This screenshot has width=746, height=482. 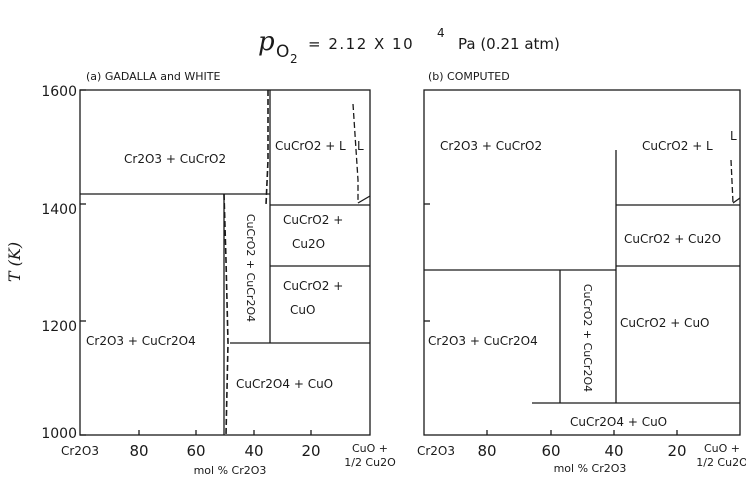 I want to click on title-symbol: p, so click(x=266, y=42).